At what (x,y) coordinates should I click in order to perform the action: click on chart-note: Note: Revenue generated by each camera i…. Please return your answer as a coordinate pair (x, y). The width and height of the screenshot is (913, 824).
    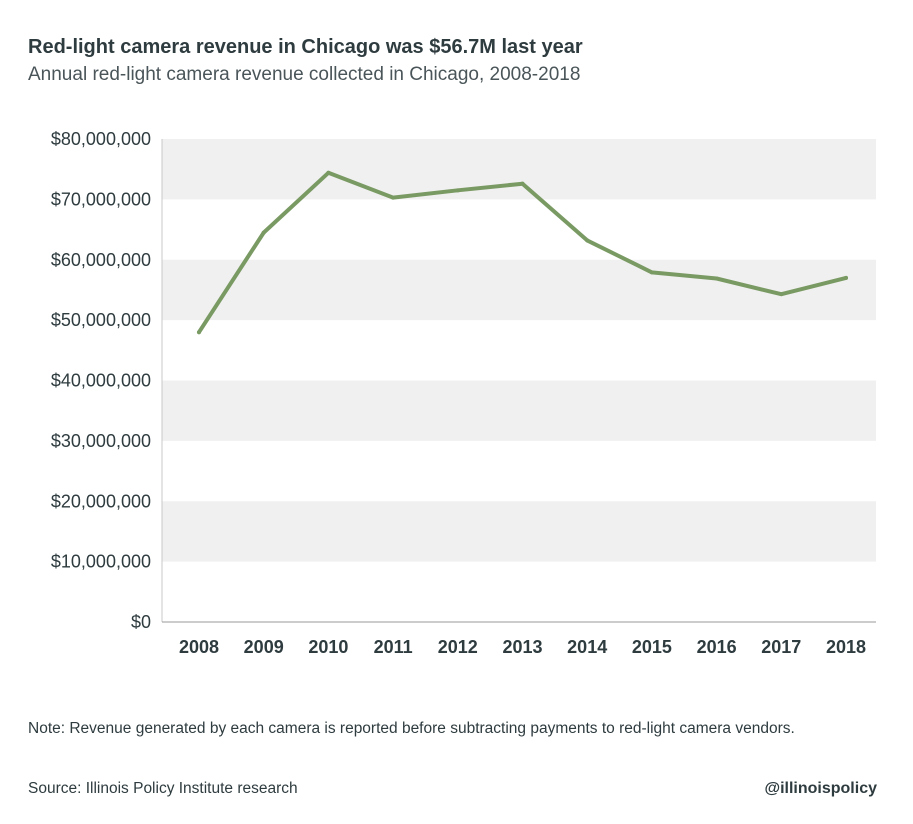
    Looking at the image, I should click on (411, 728).